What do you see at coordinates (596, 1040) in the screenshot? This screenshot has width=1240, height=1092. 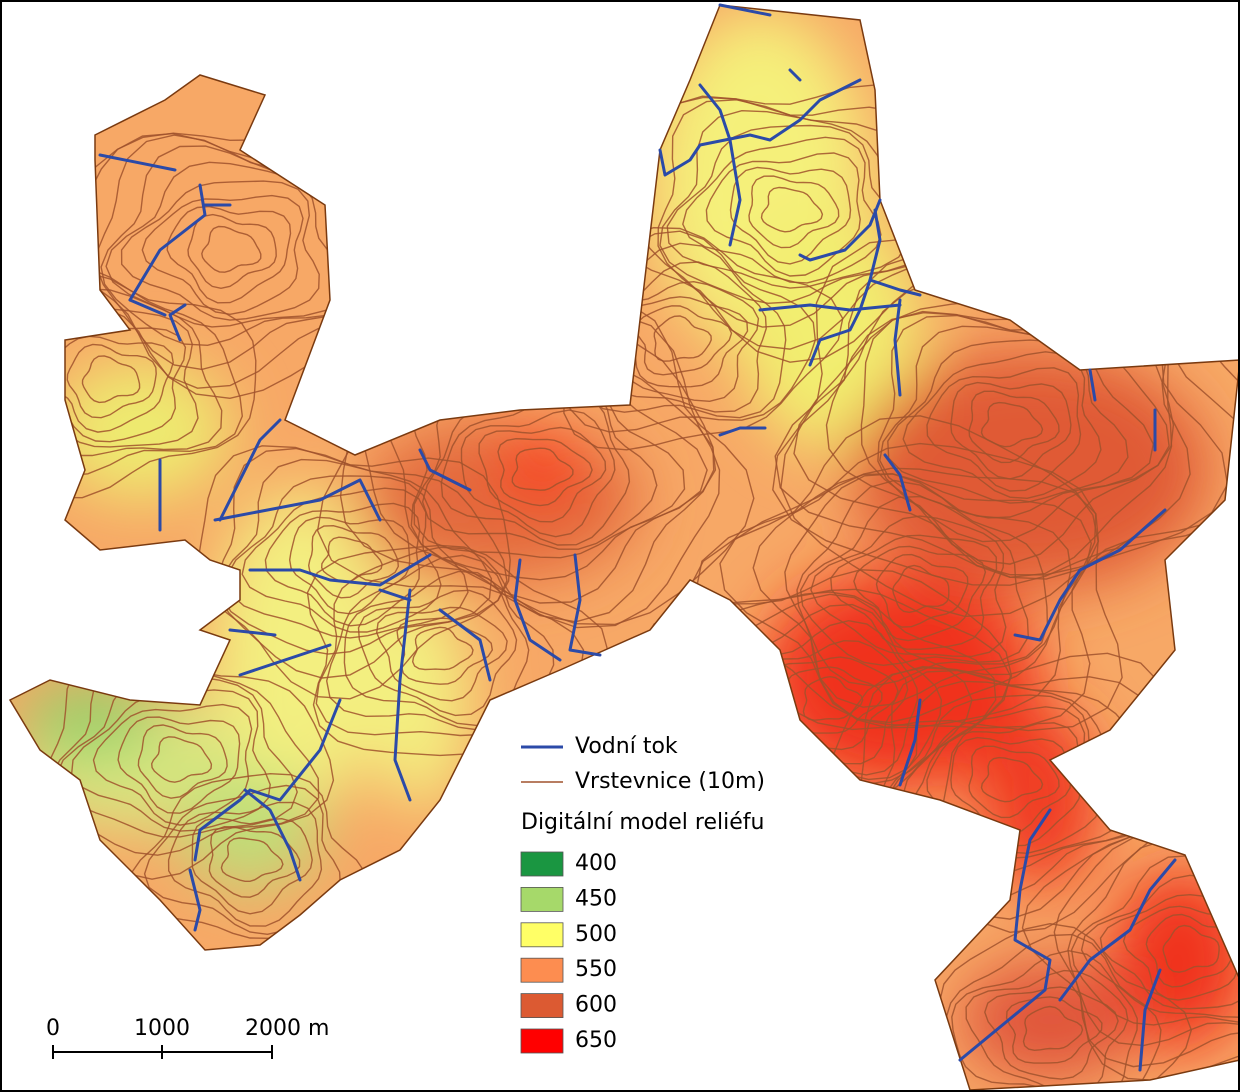 I see `legend-label: 650` at bounding box center [596, 1040].